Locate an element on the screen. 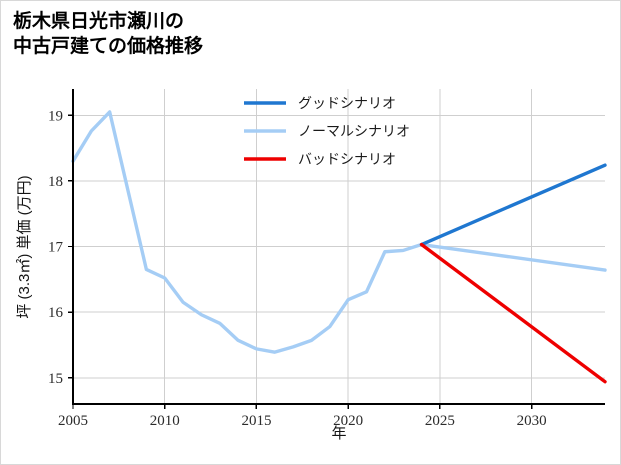  legend-label: バッドシナリオ is located at coordinates (347, 159).